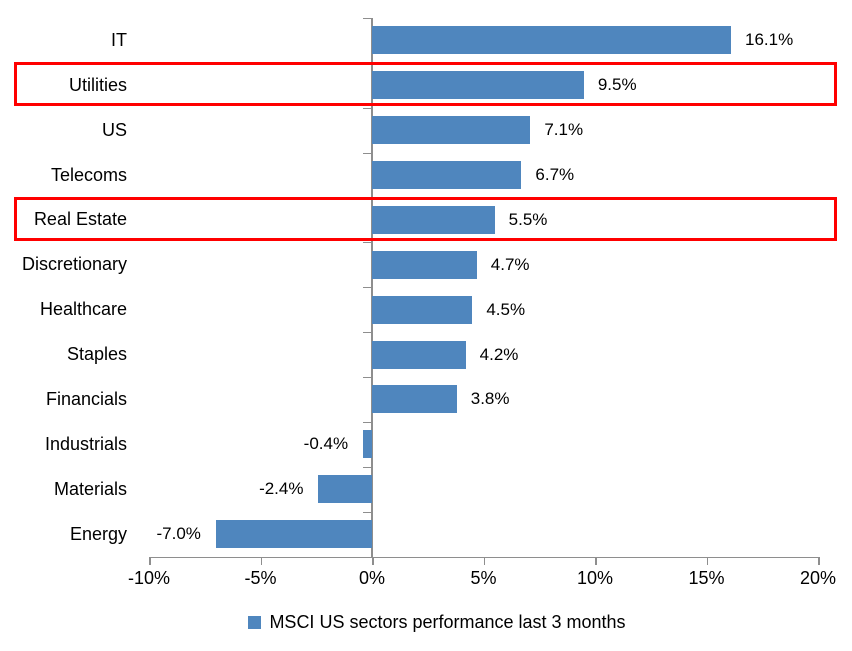 This screenshot has width=852, height=651. Describe the element at coordinates (98, 533) in the screenshot. I see `category-label-energy: Energy` at that location.